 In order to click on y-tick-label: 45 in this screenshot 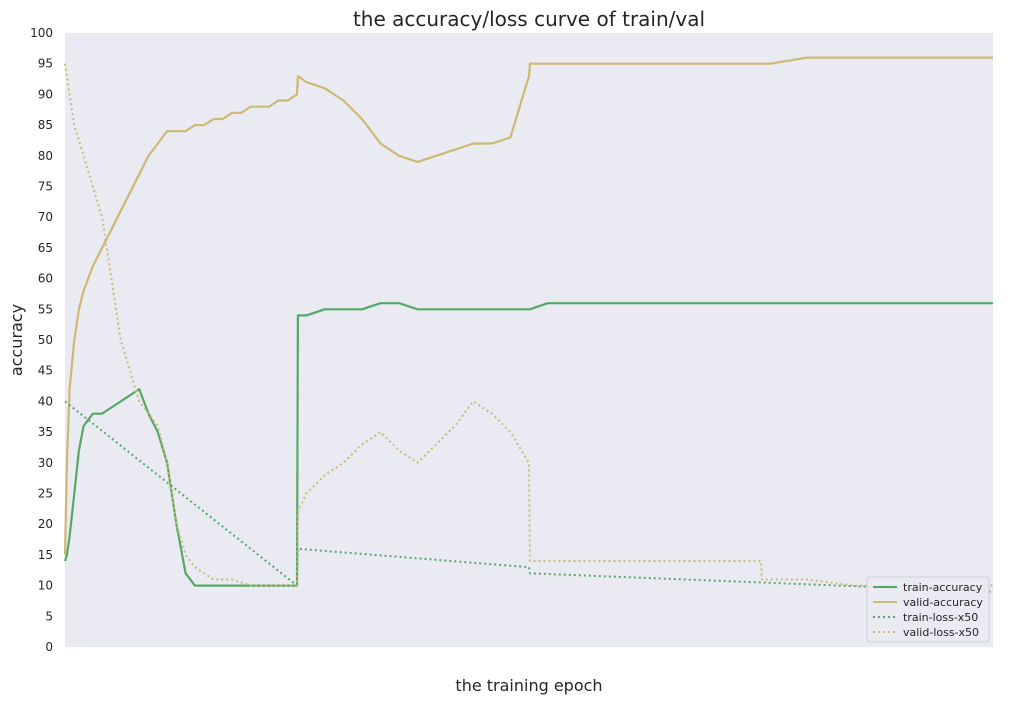, I will do `click(45, 371)`.